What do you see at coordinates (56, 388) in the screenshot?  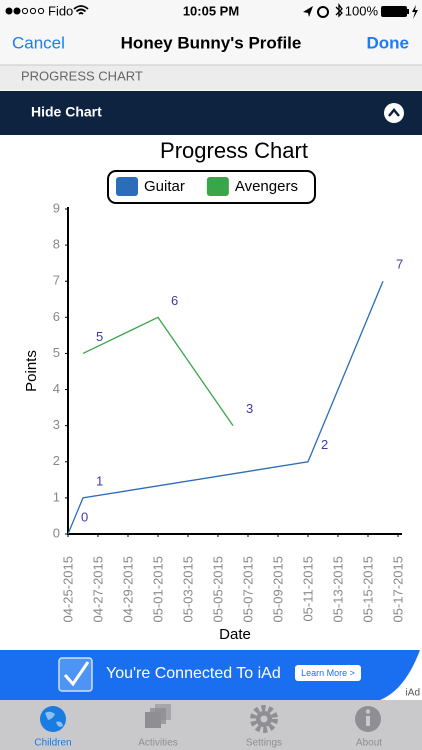 I see `y-tick-label: 4` at bounding box center [56, 388].